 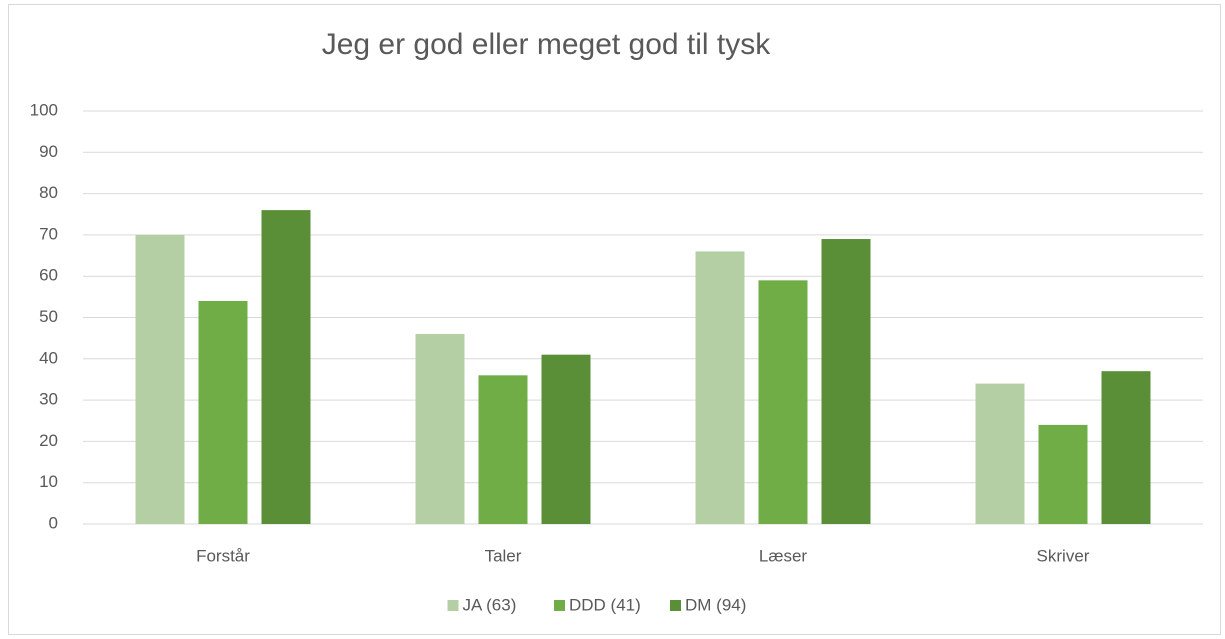 What do you see at coordinates (48, 192) in the screenshot?
I see `y-tick-label: 80` at bounding box center [48, 192].